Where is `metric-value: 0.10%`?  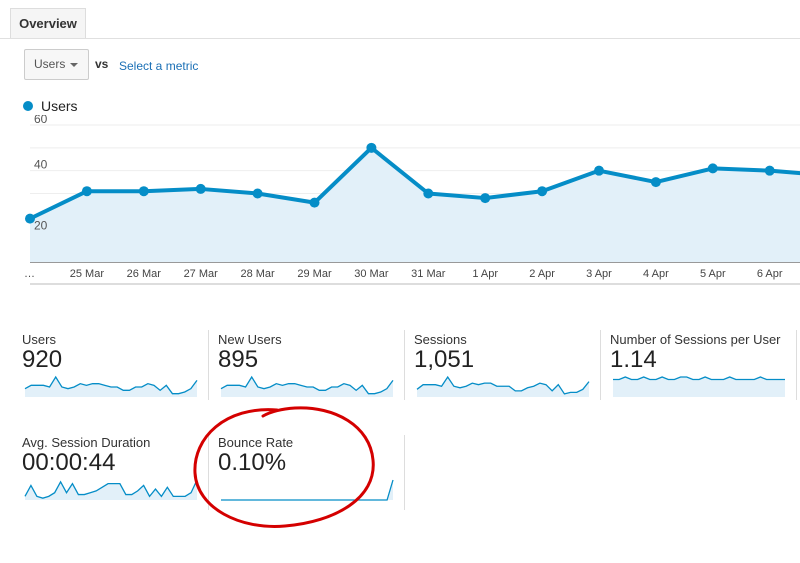
metric-value: 0.10% is located at coordinates (252, 462).